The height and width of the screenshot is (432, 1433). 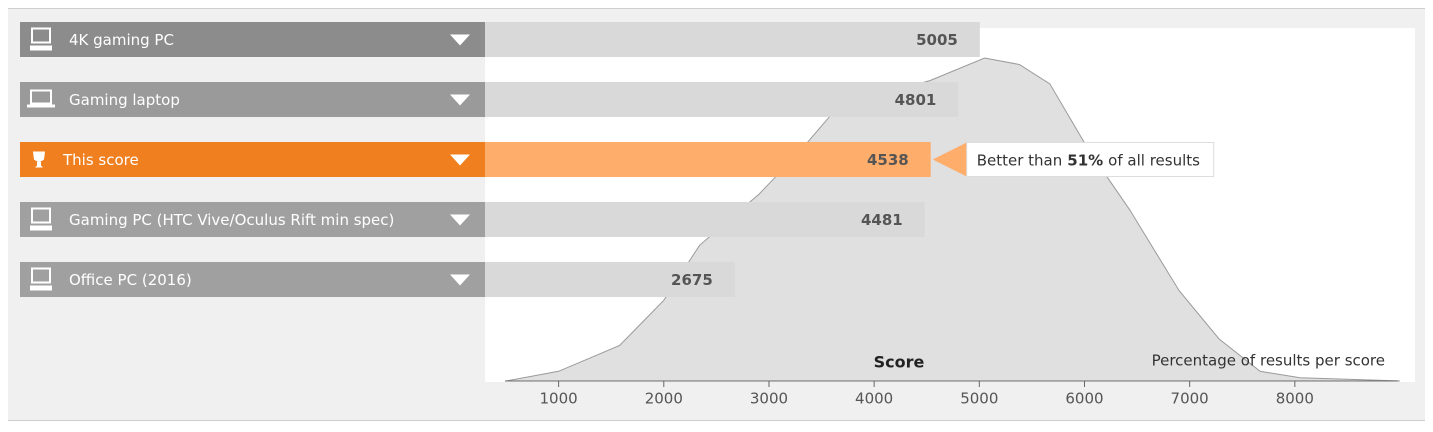 I want to click on category-label: Office PC (2016), so click(x=130, y=280).